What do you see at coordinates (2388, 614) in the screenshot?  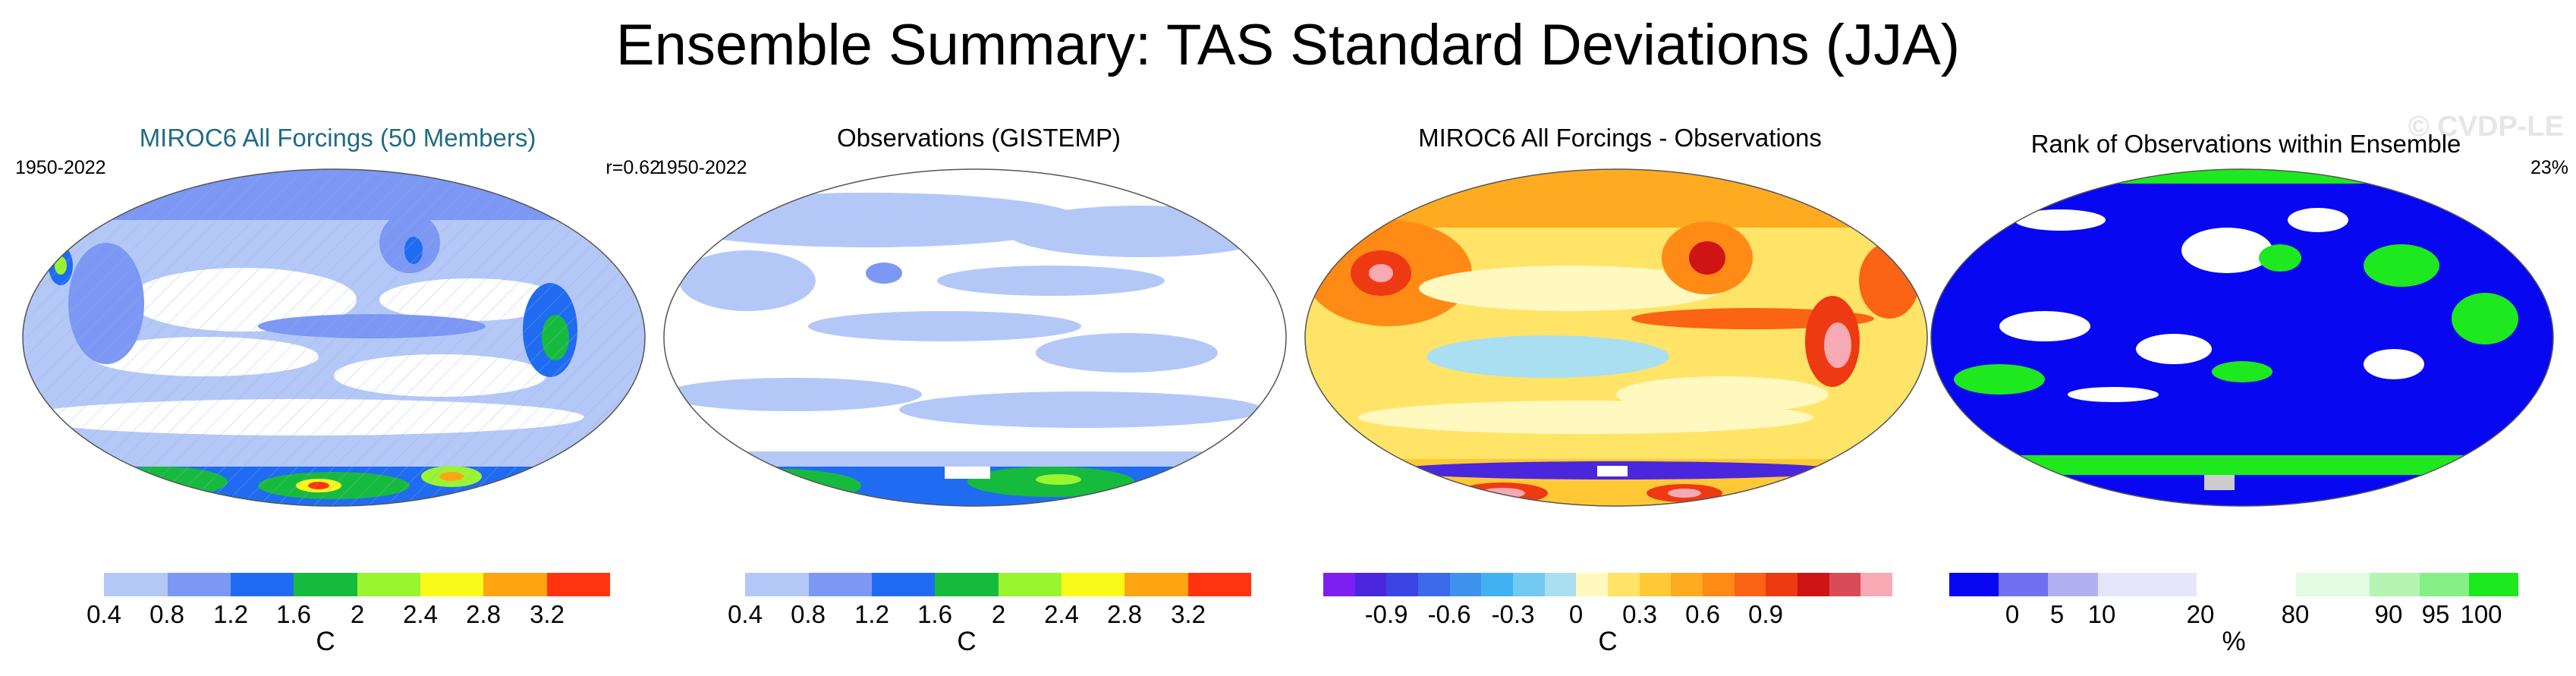 I see `colorbar-tick: 90` at bounding box center [2388, 614].